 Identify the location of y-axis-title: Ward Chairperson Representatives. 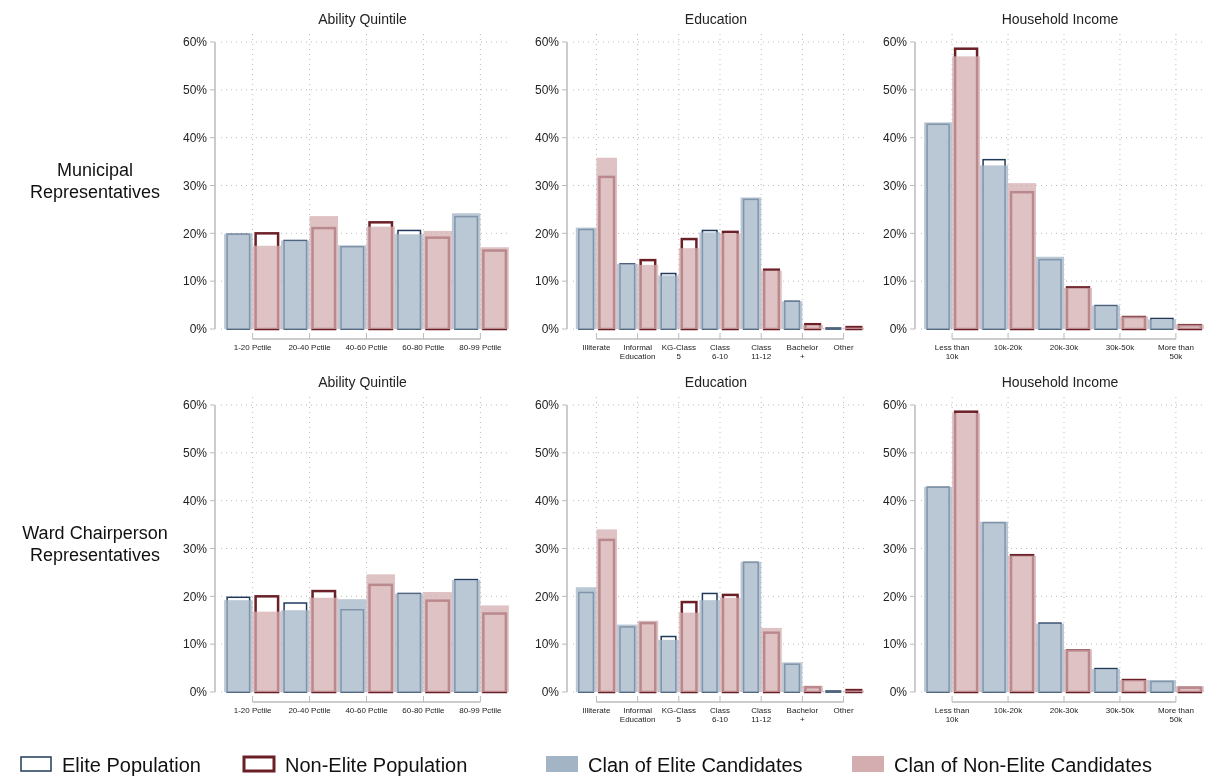
(95, 543).